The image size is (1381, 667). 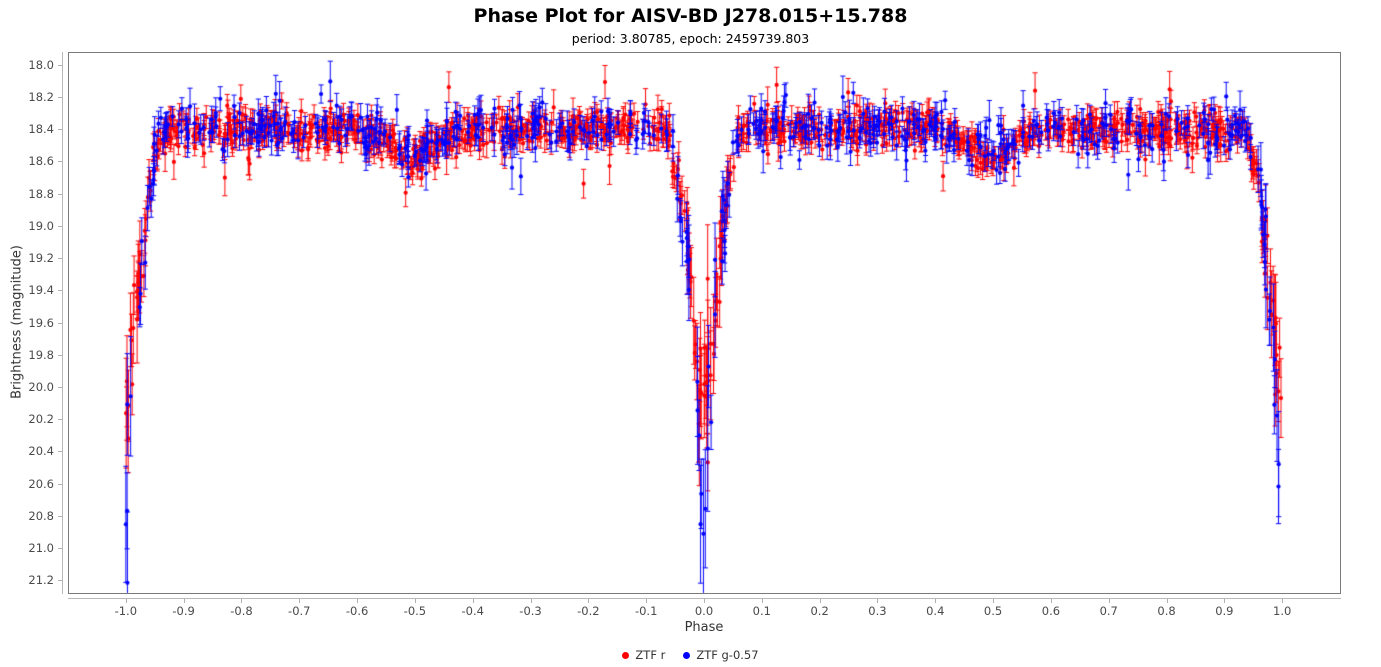 What do you see at coordinates (704, 627) in the screenshot?
I see `x-axis-title: Phase` at bounding box center [704, 627].